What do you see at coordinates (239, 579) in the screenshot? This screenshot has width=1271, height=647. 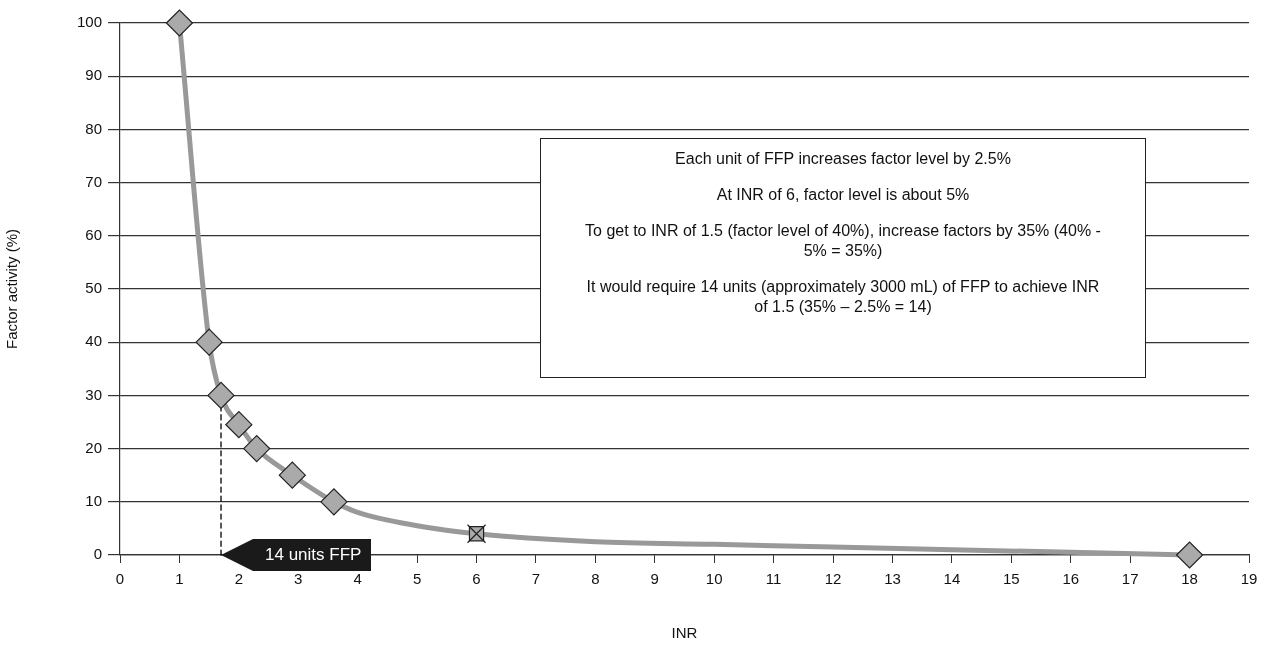 I see `x-tick-label: 2` at bounding box center [239, 579].